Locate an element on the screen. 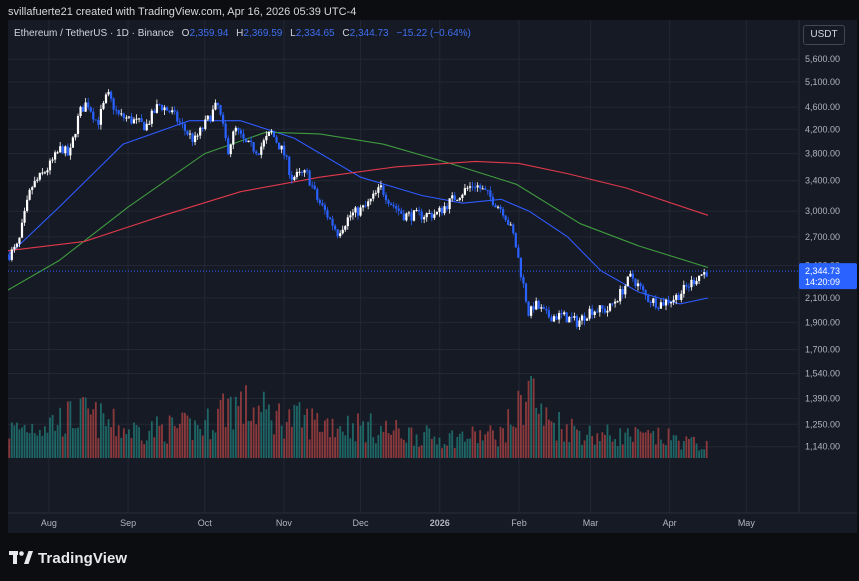 This screenshot has width=859, height=581. y-tick-label: 5,100.00 is located at coordinates (822, 82).